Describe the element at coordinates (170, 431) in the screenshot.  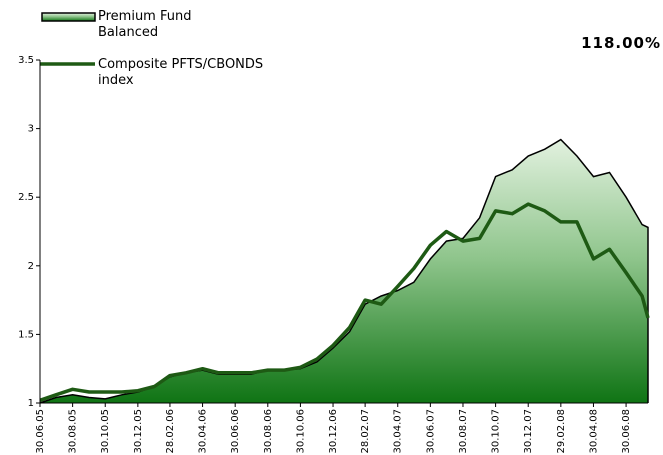
I see `x-tick-label: 28.02.06` at that location.